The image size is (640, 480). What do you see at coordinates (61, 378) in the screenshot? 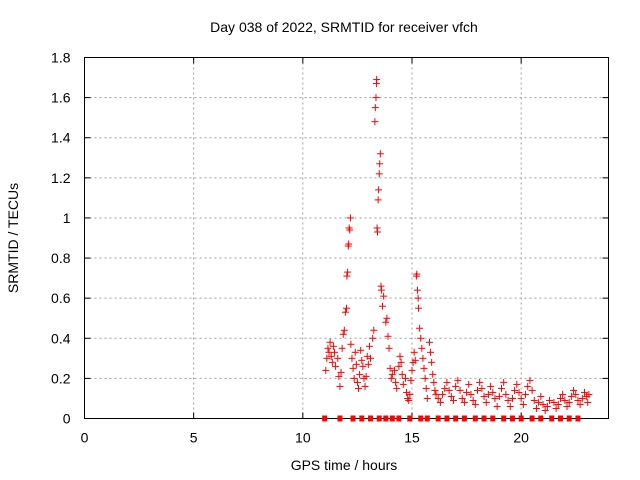
I see `y-tick-label: 0.2` at bounding box center [61, 378].